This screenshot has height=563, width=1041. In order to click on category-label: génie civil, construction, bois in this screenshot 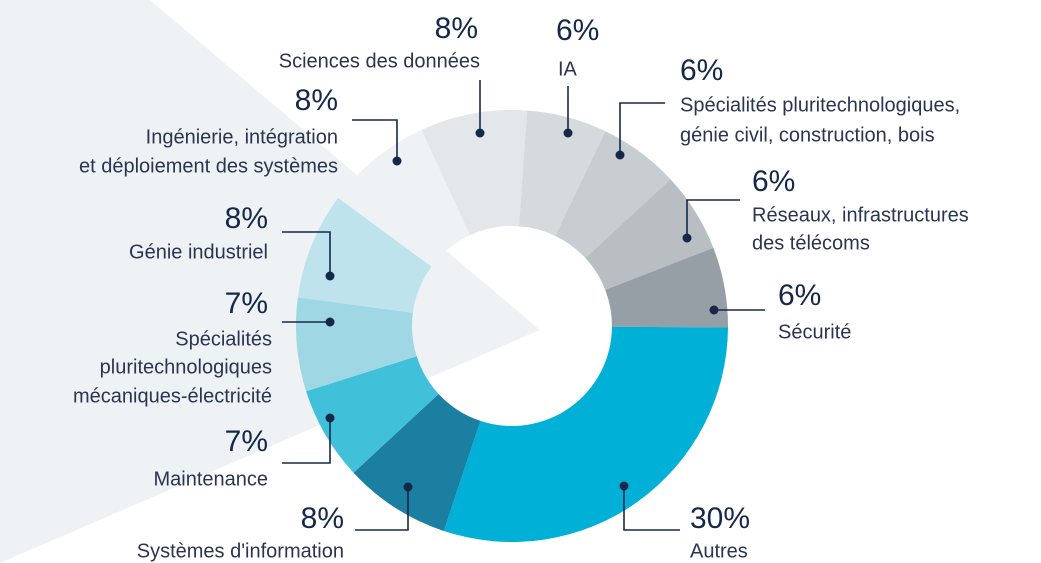, I will do `click(807, 135)`.